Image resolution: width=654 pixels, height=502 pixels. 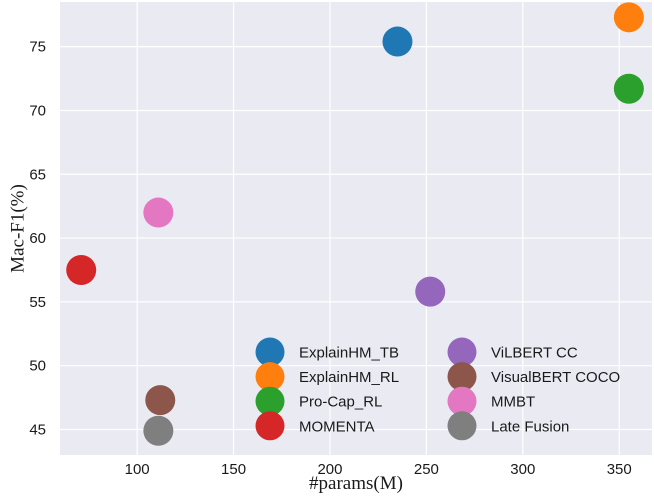 I want to click on y-tick-label: 60, so click(x=37, y=238).